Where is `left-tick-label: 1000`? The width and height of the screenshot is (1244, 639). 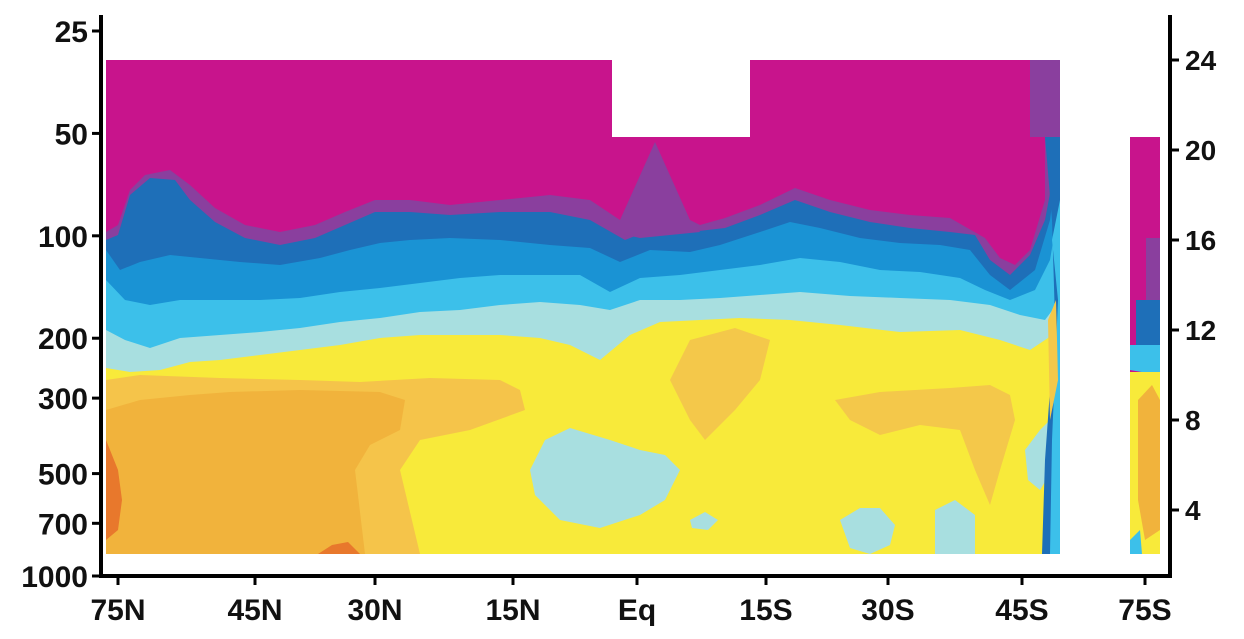
left-tick-label: 1000 is located at coordinates (54, 577).